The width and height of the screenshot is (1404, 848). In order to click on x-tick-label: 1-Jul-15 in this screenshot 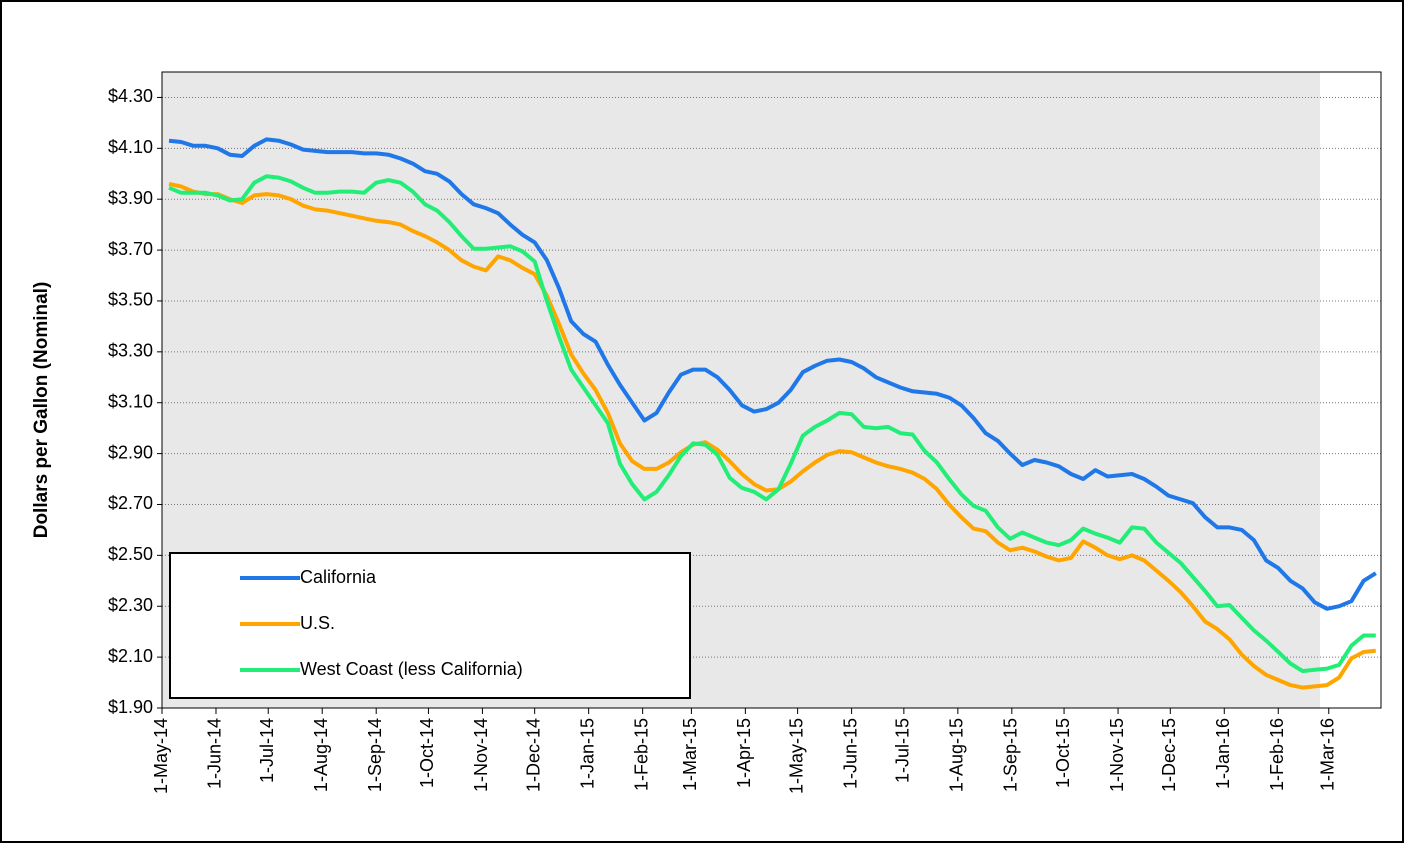, I will do `click(903, 750)`.